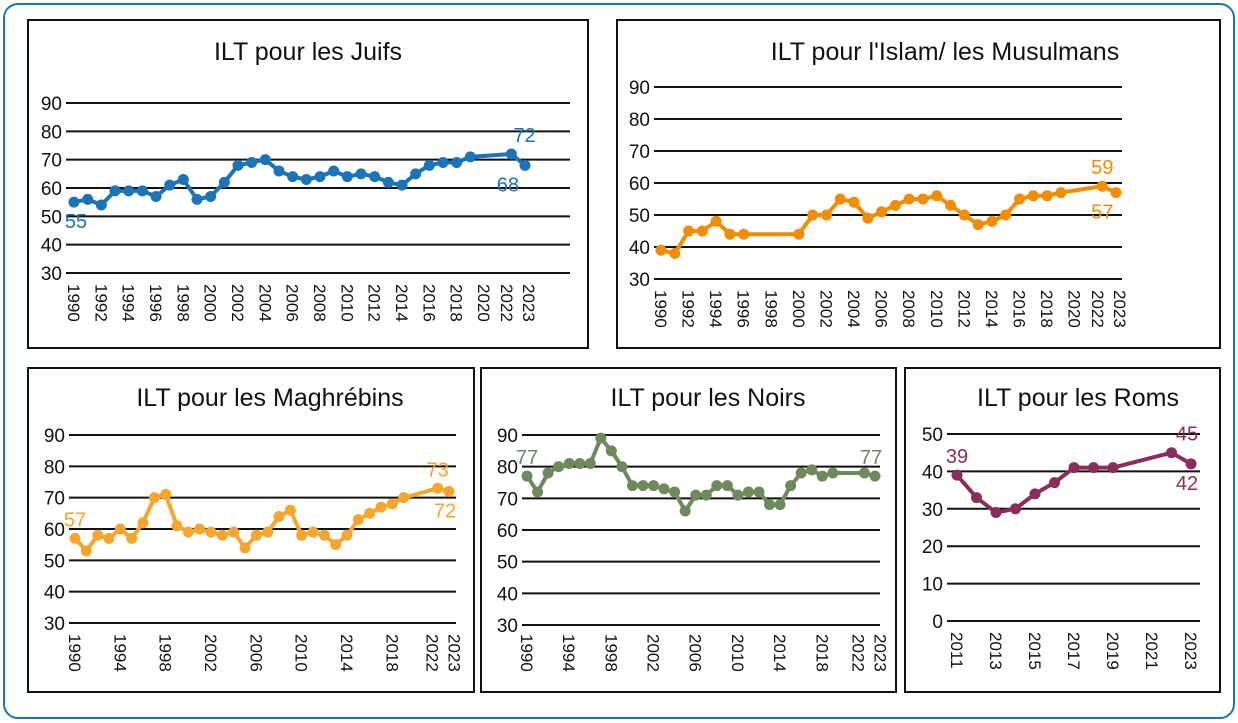  What do you see at coordinates (991, 309) in the screenshot?
I see `x-tick-label: 2014` at bounding box center [991, 309].